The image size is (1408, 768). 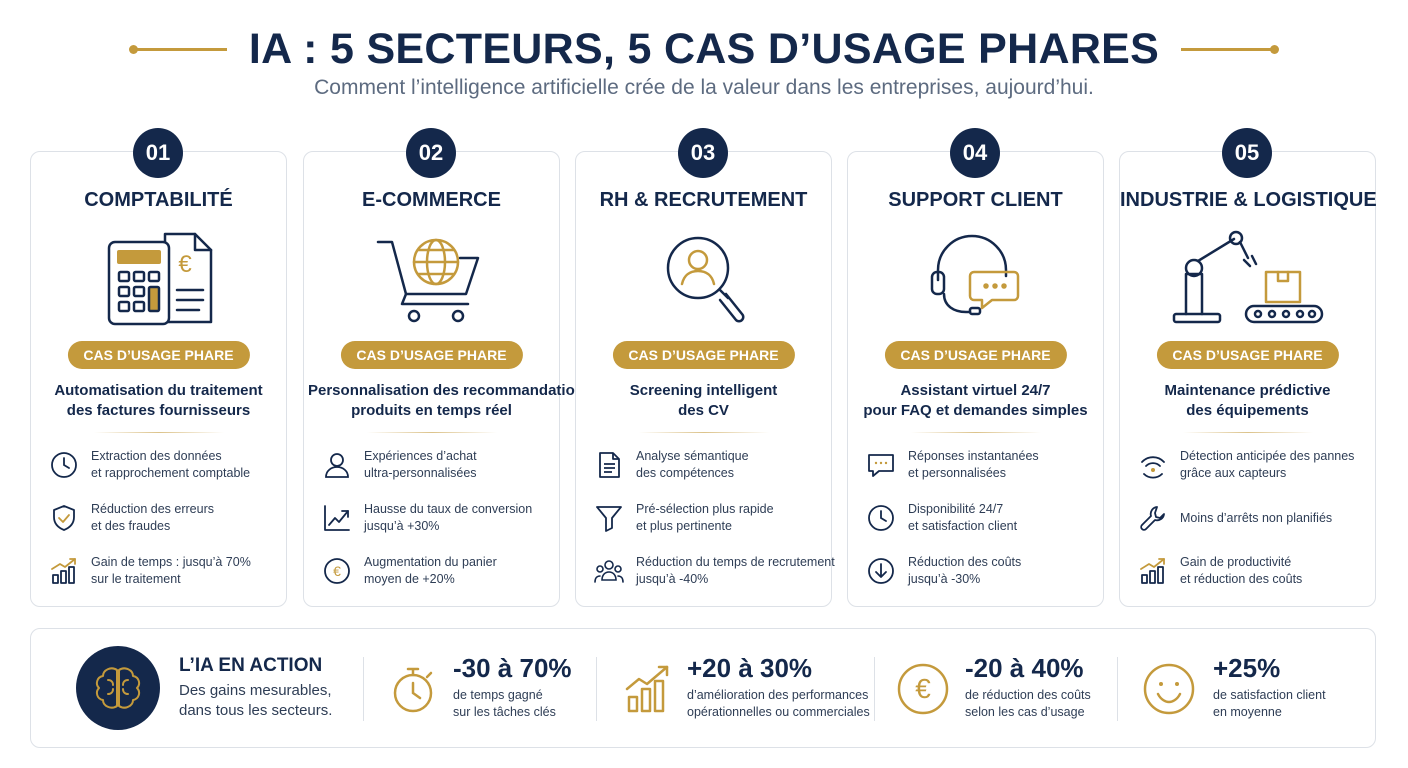 I want to click on feature-item: Expériences d’achat ultra-personnalisées, so click(x=436, y=465).